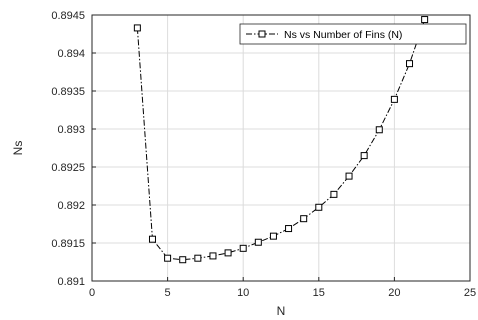  What do you see at coordinates (470, 293) in the screenshot?
I see `x-tick-label: 25` at bounding box center [470, 293].